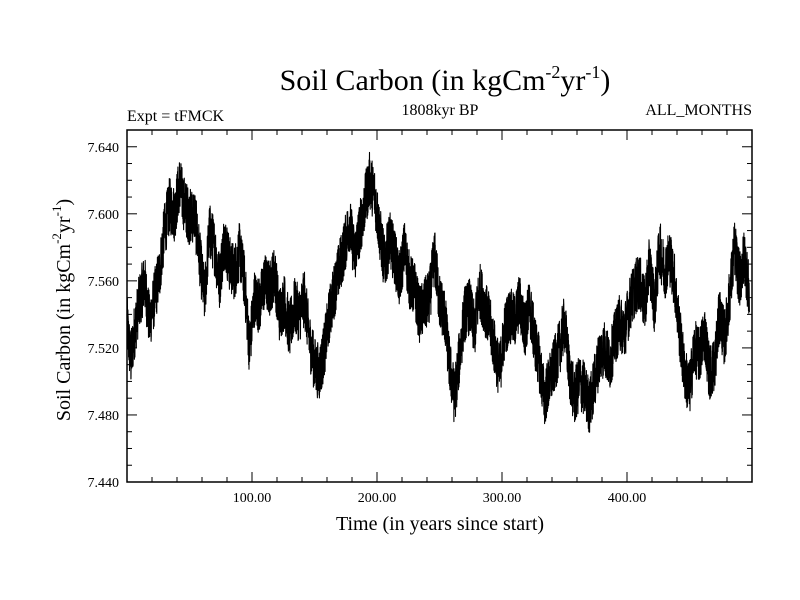  Describe the element at coordinates (175, 116) in the screenshot. I see `experiment-label: Expt = tFMCK` at that location.